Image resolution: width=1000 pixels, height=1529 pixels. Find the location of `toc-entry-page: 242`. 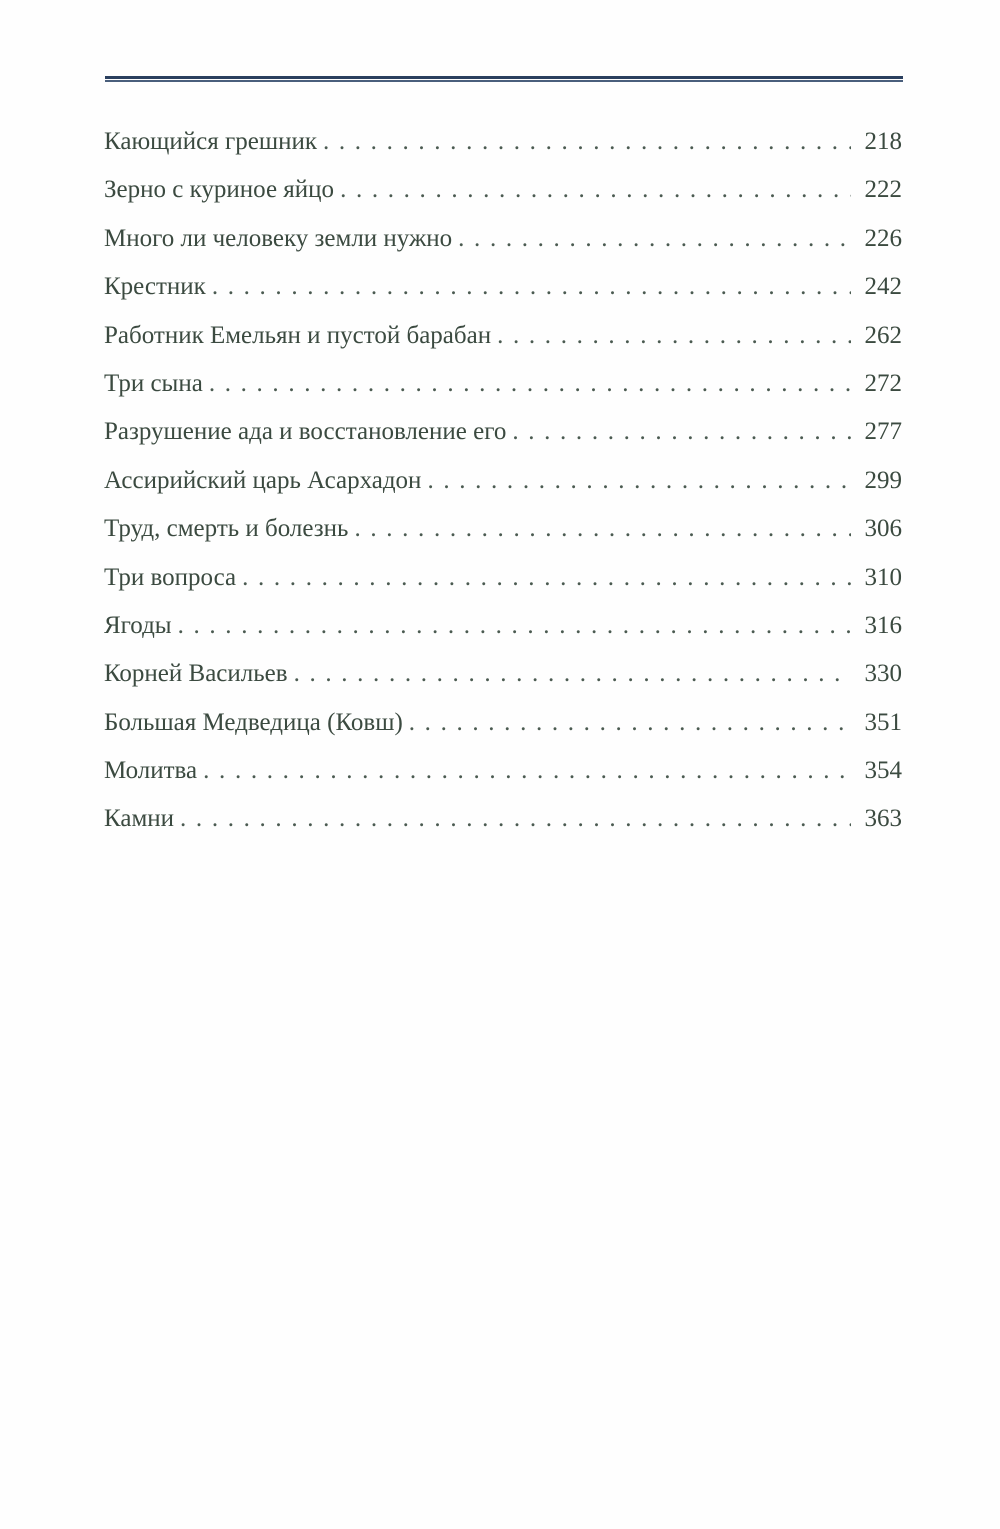

toc-entry-page: 242 is located at coordinates (883, 287).